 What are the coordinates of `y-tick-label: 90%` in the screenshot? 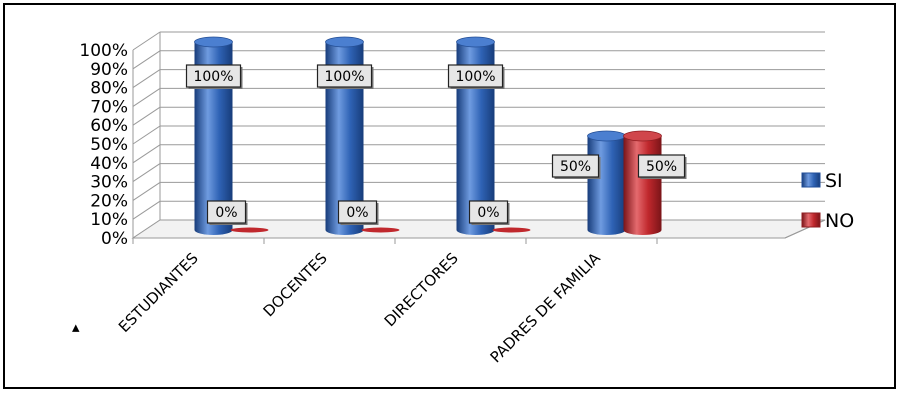 It's located at (109, 70).